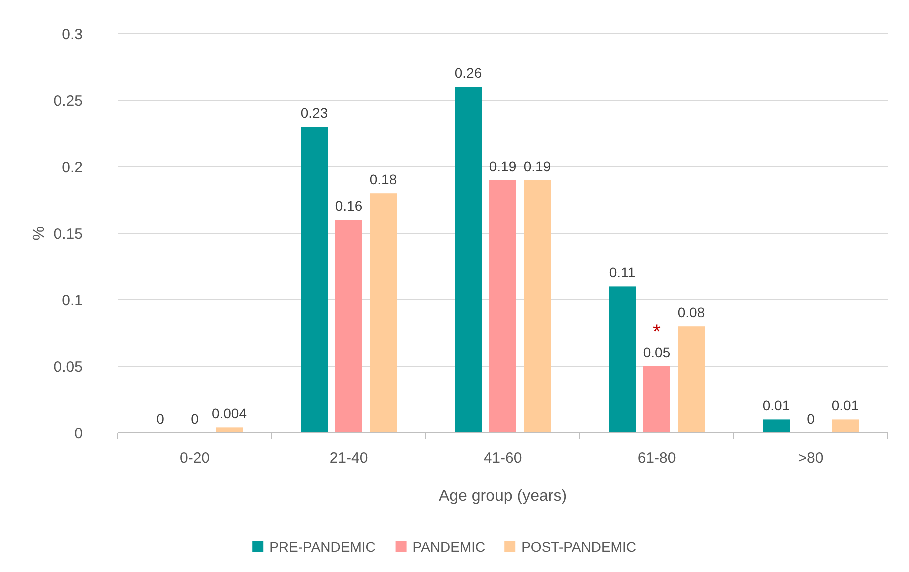  What do you see at coordinates (503, 458) in the screenshot?
I see `x-tick-label: 41-60` at bounding box center [503, 458].